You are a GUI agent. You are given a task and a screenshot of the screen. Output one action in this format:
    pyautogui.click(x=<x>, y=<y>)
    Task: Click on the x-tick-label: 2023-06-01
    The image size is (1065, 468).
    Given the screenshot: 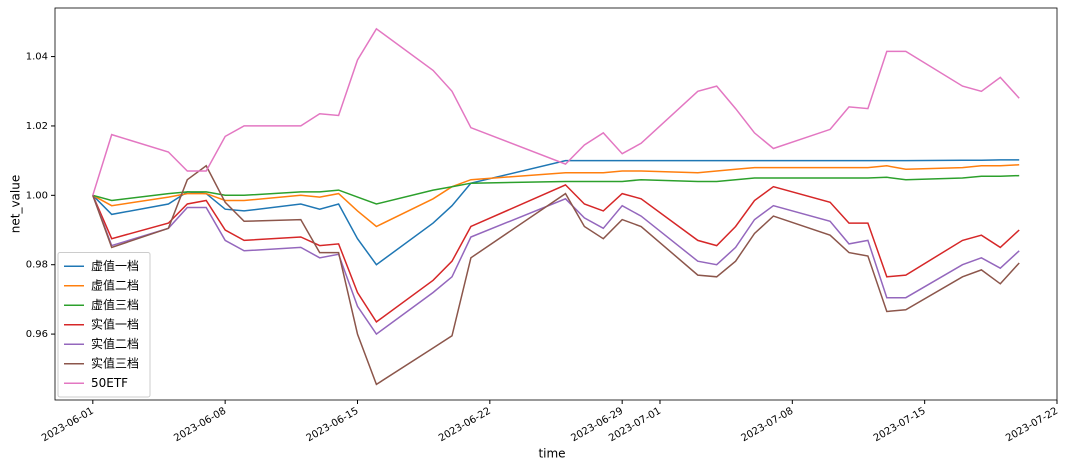 What is the action you would take?
    pyautogui.click(x=68, y=425)
    